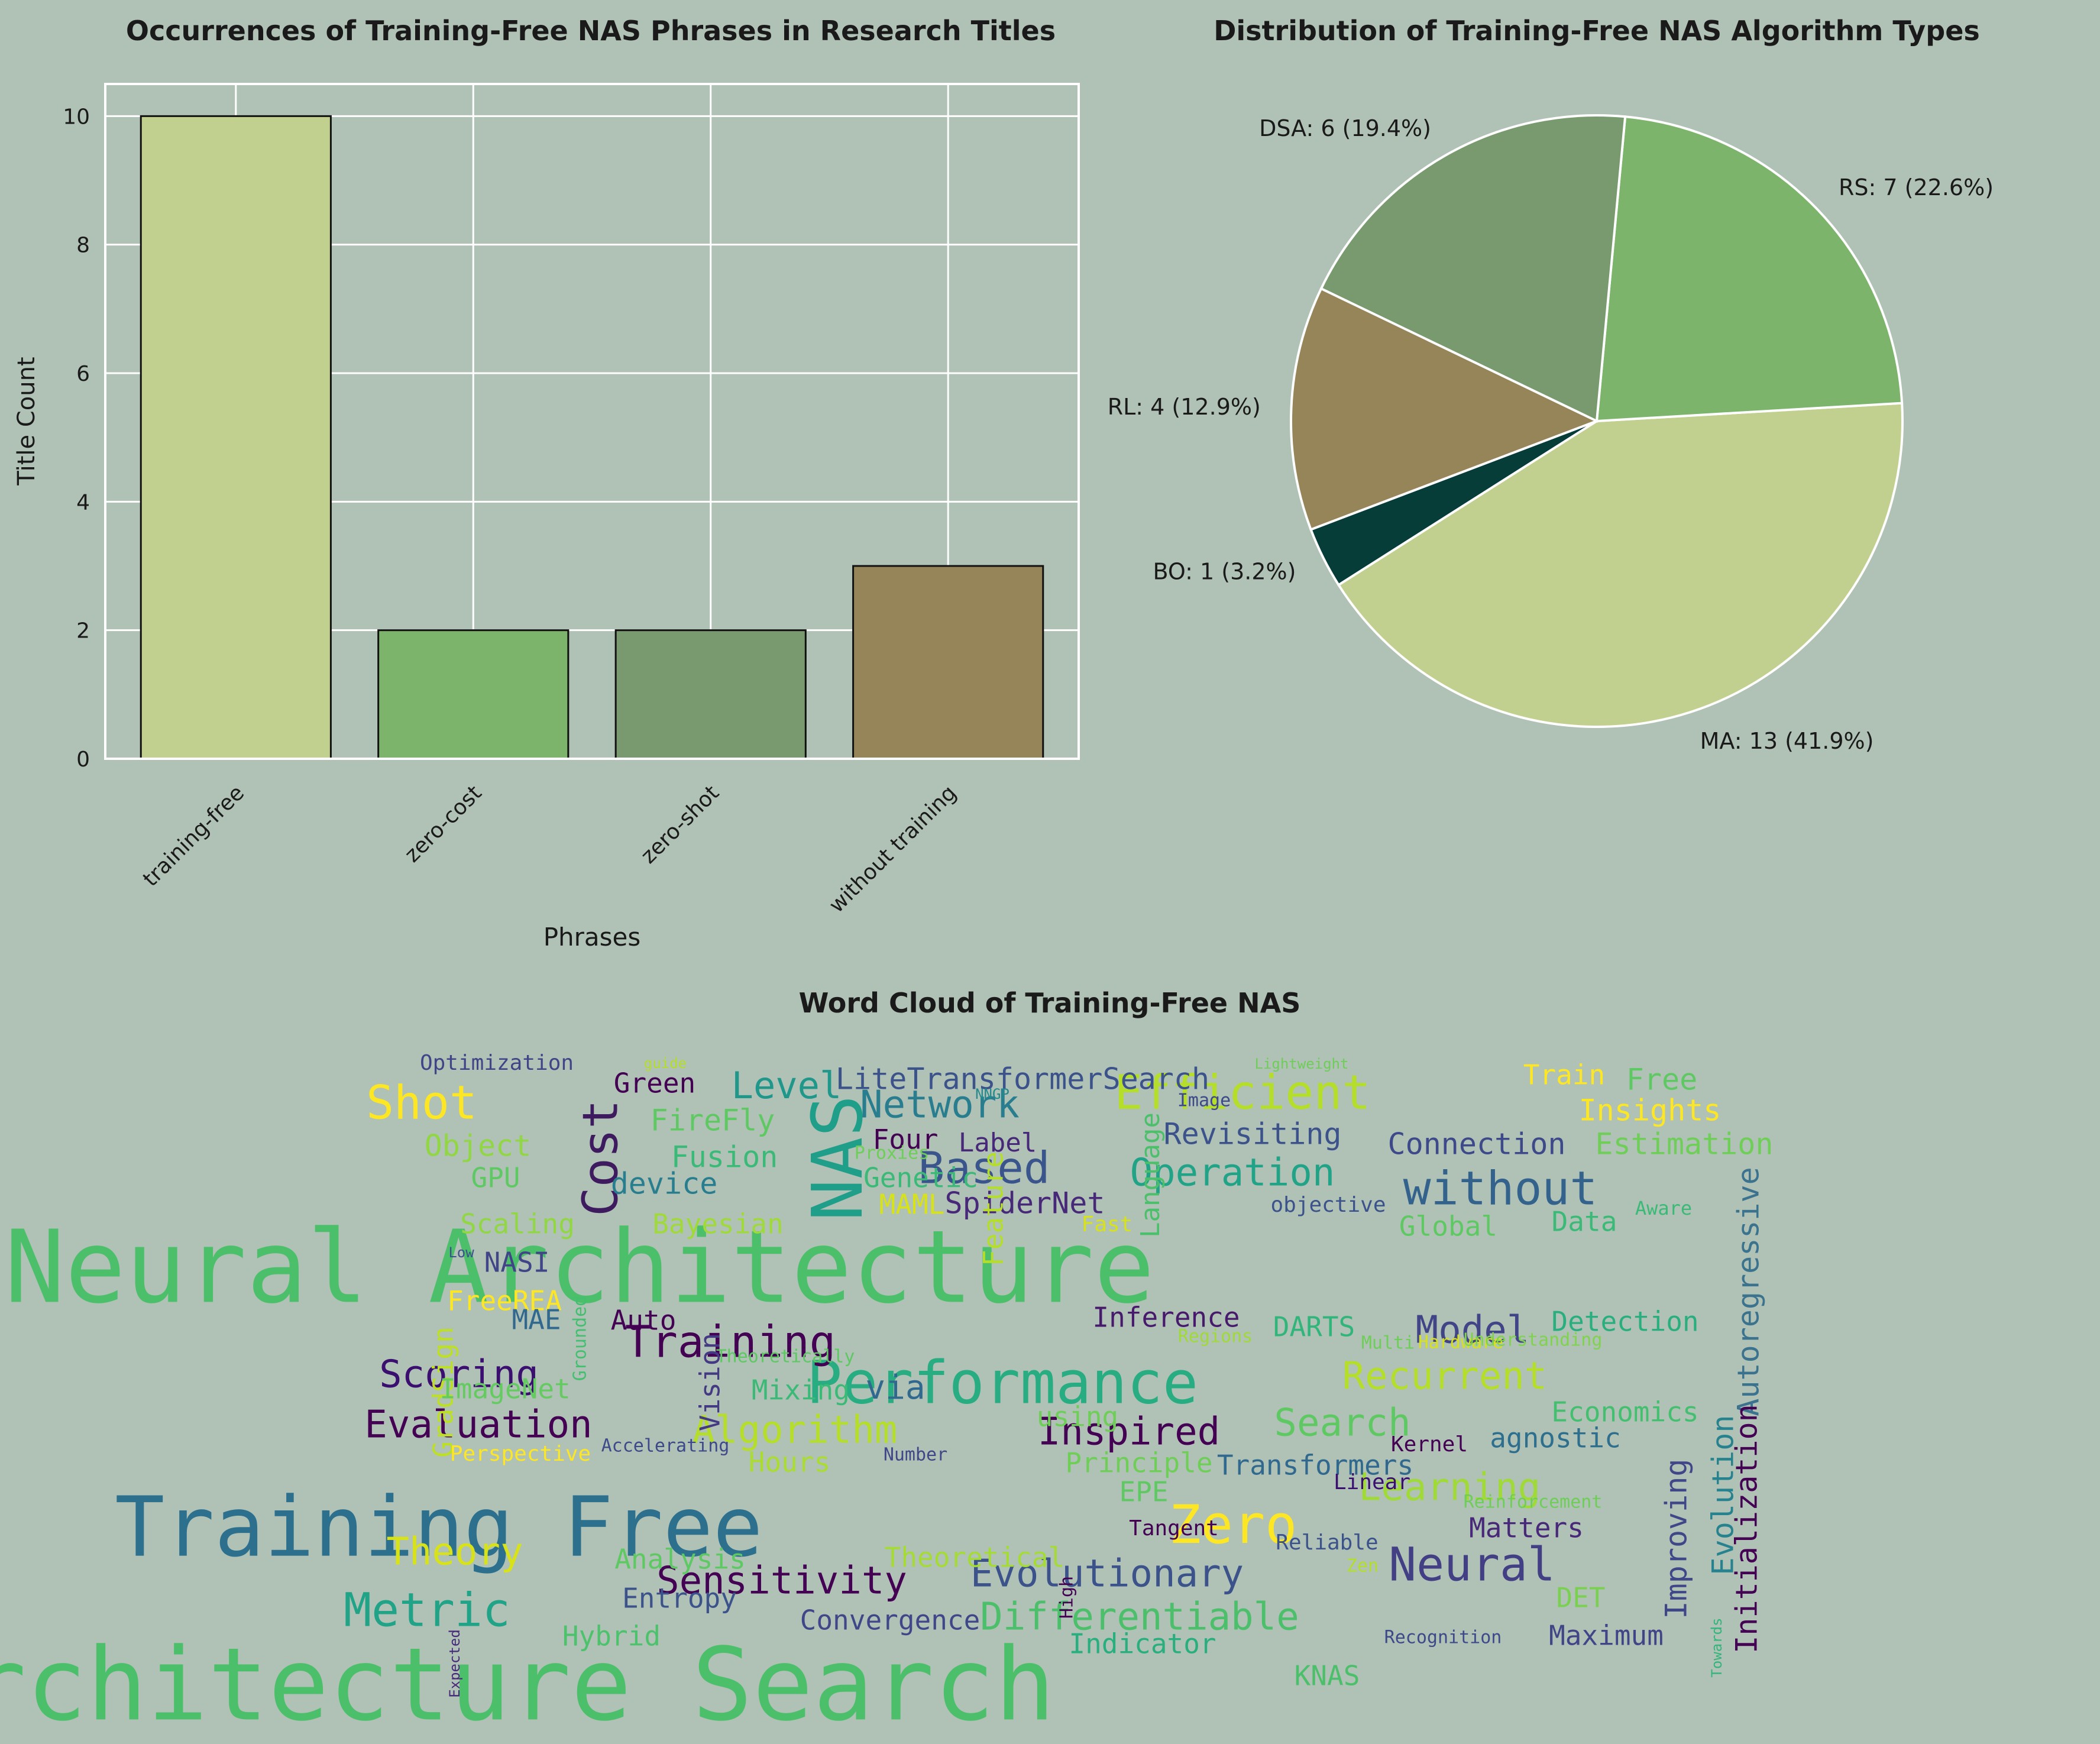 This screenshot has width=2100, height=1744. What do you see at coordinates (679, 1598) in the screenshot?
I see `word-cloud-word: Entropy` at bounding box center [679, 1598].